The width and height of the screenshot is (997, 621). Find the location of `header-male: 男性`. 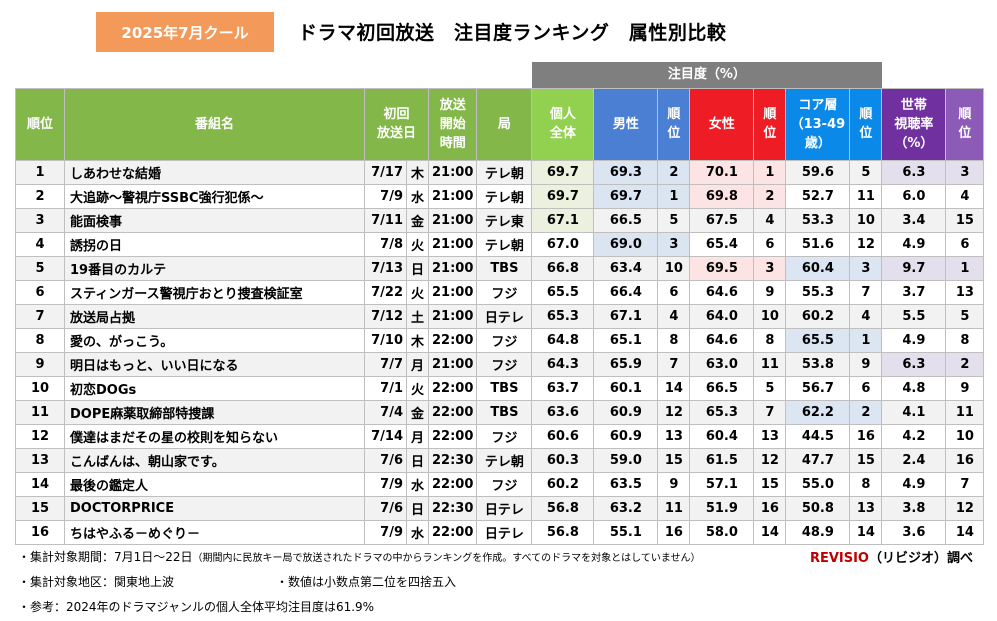

header-male: 男性 is located at coordinates (626, 124).